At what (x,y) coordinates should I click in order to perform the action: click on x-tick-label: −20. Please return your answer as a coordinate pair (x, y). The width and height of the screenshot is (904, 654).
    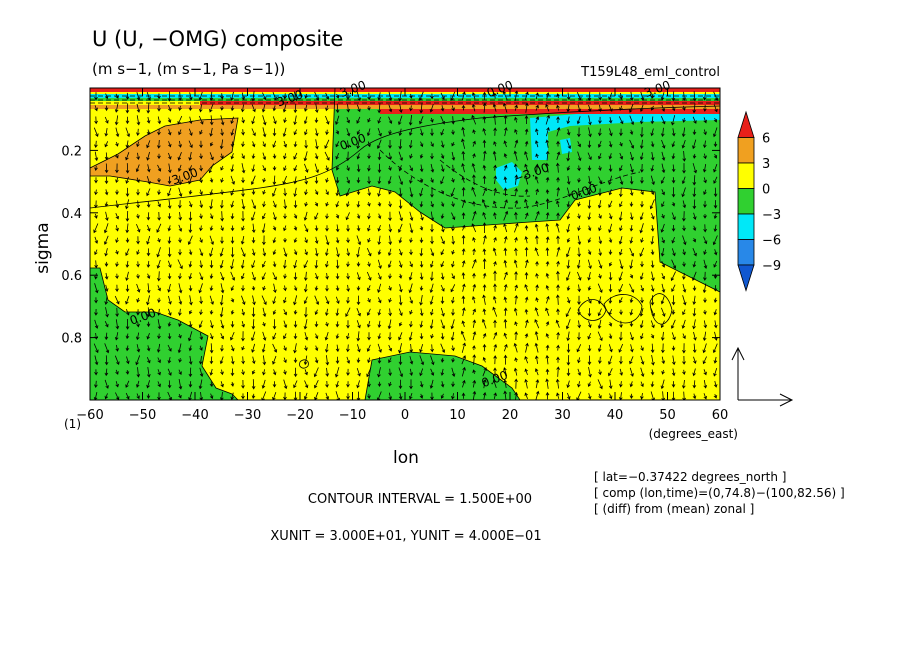
    Looking at the image, I should click on (299, 415).